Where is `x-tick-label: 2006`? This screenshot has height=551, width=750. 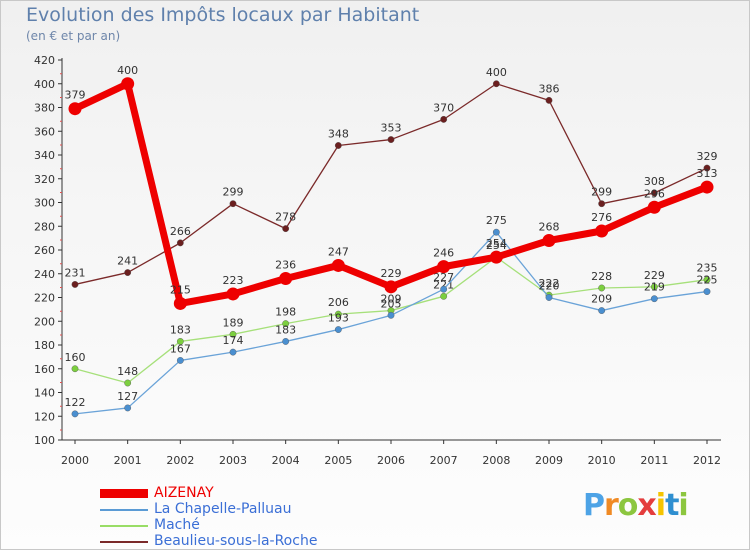 x-tick-label: 2006 is located at coordinates (391, 460).